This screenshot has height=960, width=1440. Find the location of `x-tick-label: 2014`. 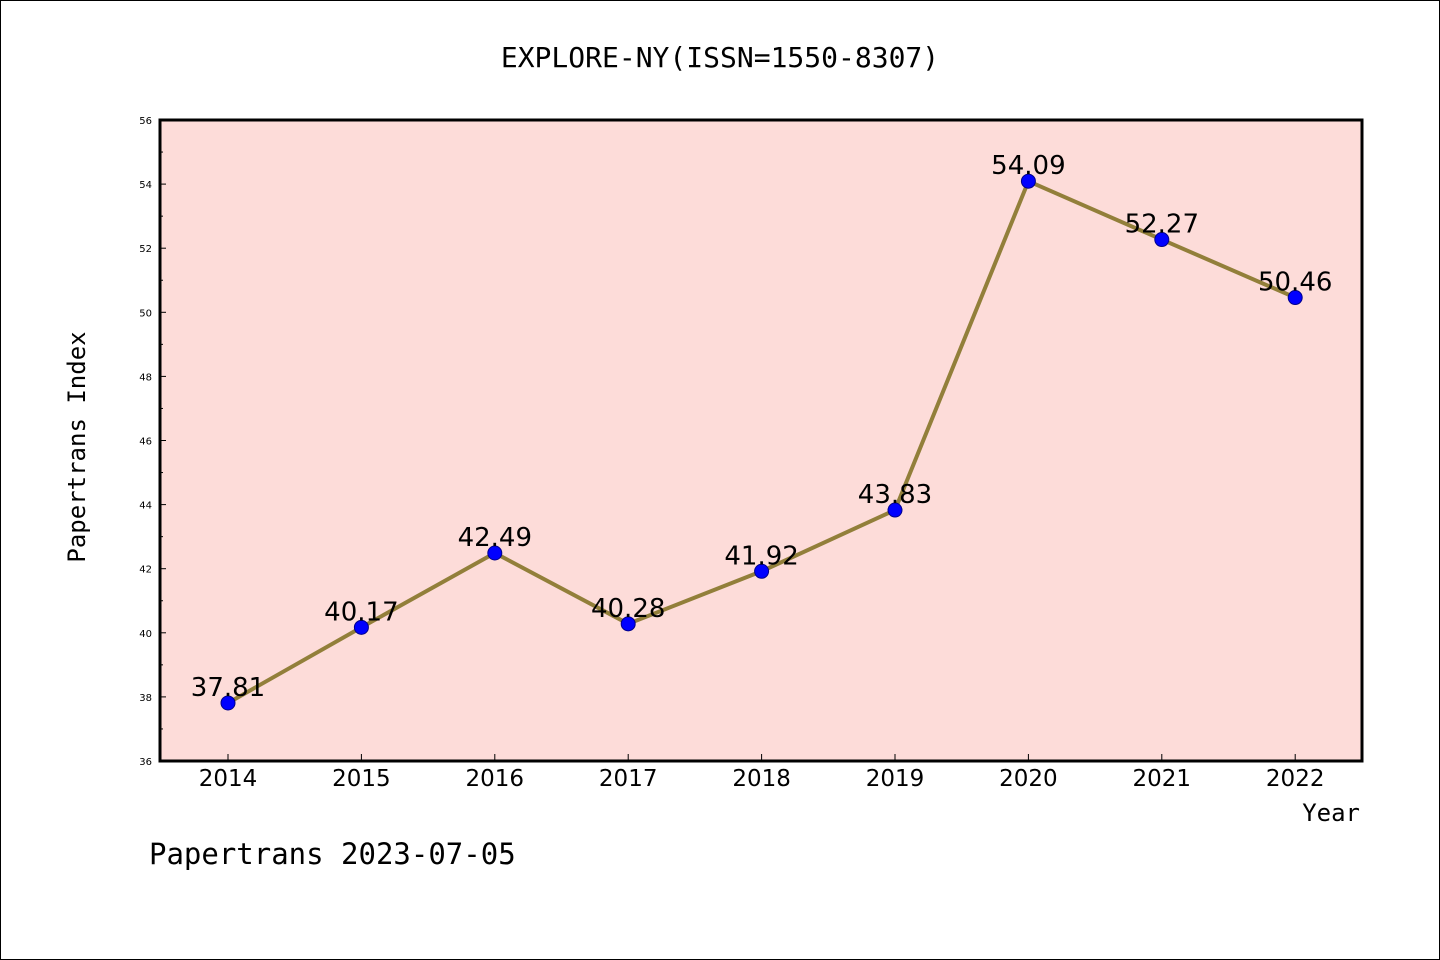

x-tick-label: 2014 is located at coordinates (228, 779).